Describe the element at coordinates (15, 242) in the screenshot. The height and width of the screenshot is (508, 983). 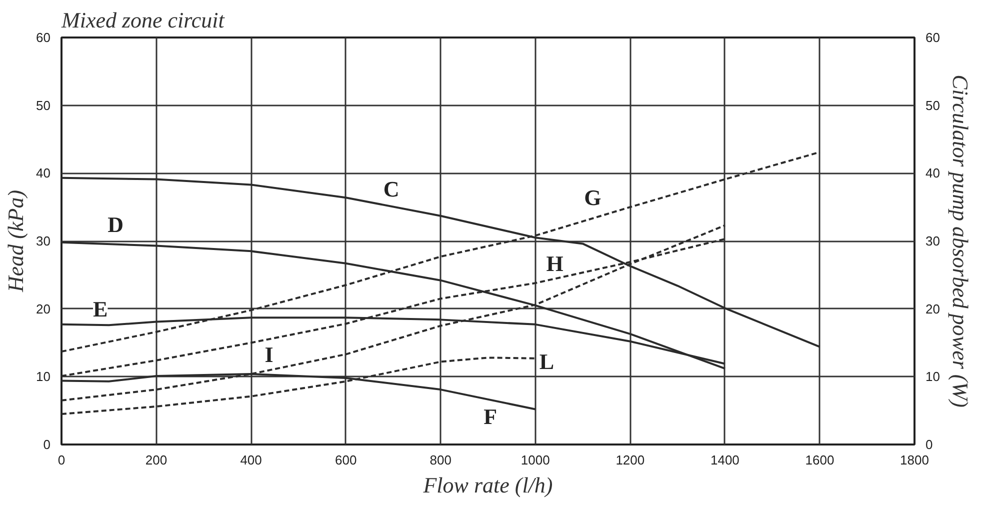
I see `y-axis-title: Head (kPa)` at that location.